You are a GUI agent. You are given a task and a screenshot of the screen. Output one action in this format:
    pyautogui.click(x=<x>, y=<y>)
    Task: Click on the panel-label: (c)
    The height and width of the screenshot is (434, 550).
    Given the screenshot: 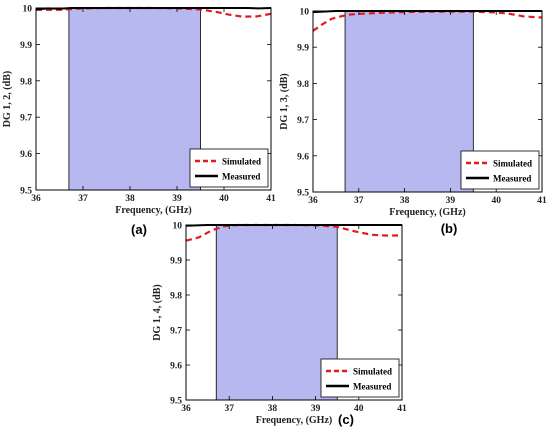 What is the action you would take?
    pyautogui.click(x=346, y=419)
    